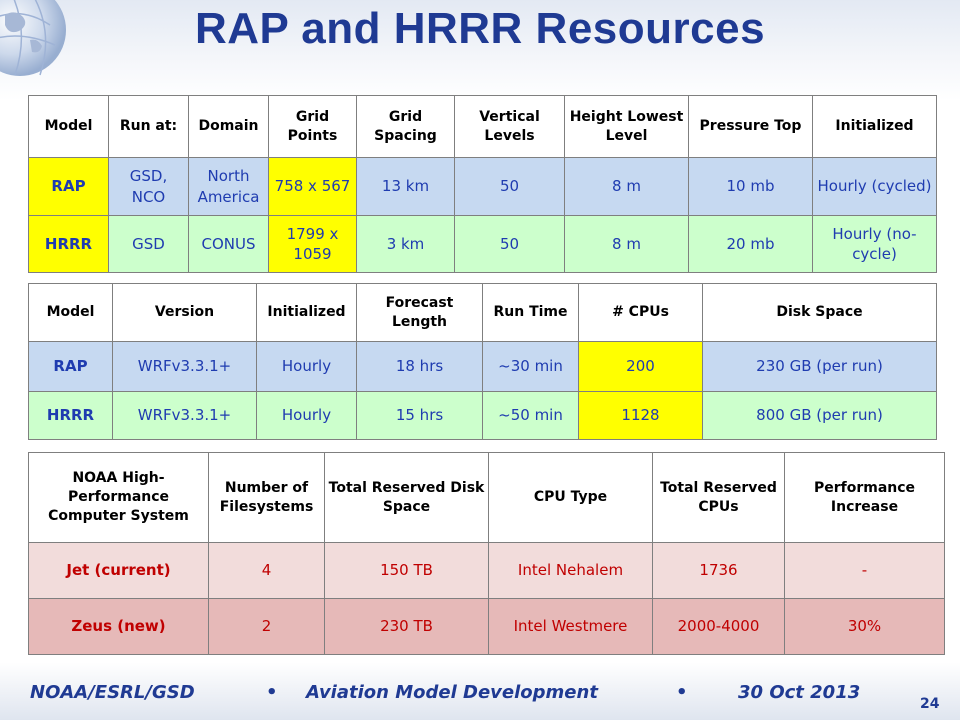 The height and width of the screenshot is (720, 960). Describe the element at coordinates (864, 497) in the screenshot. I see `column-header: Performance Increase` at that location.